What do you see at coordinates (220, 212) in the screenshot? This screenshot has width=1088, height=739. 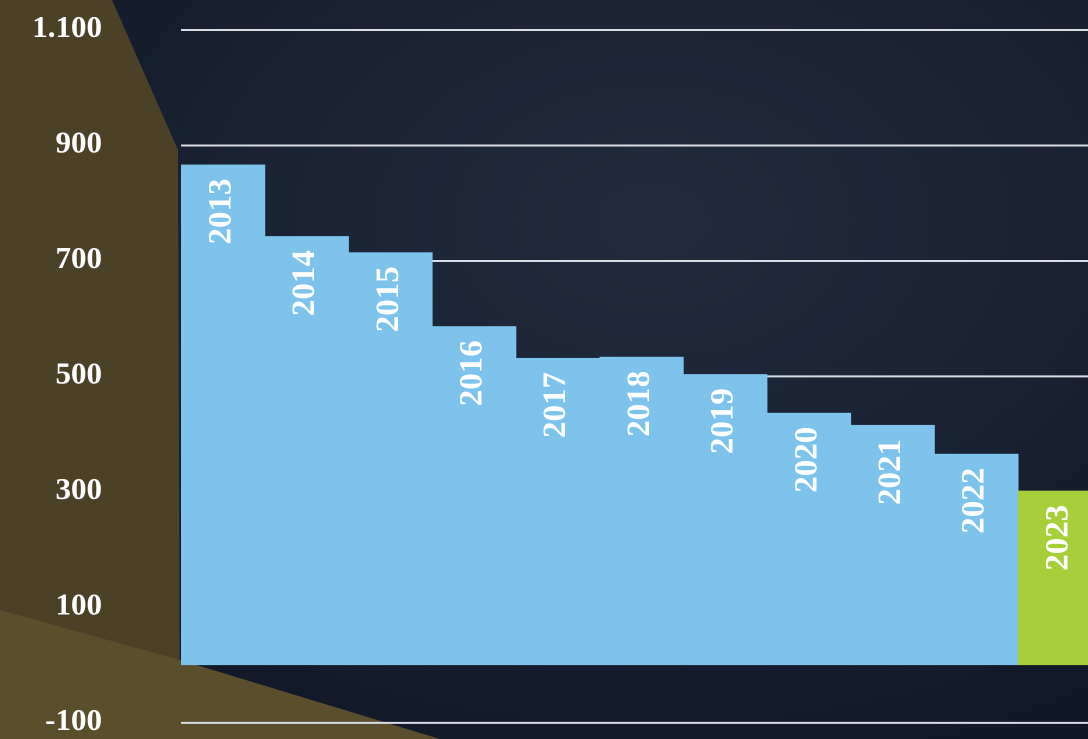 I see `category-label: 2013` at bounding box center [220, 212].